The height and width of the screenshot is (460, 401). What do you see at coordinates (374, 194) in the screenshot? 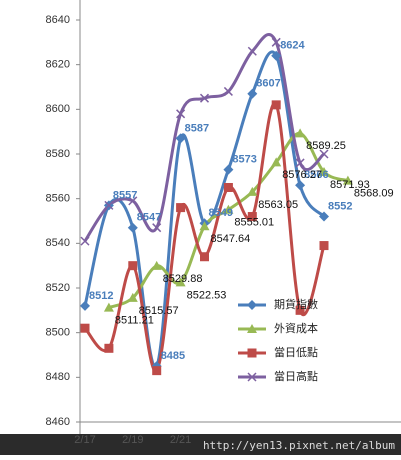
I see `data-label: 8568.09` at bounding box center [374, 194].